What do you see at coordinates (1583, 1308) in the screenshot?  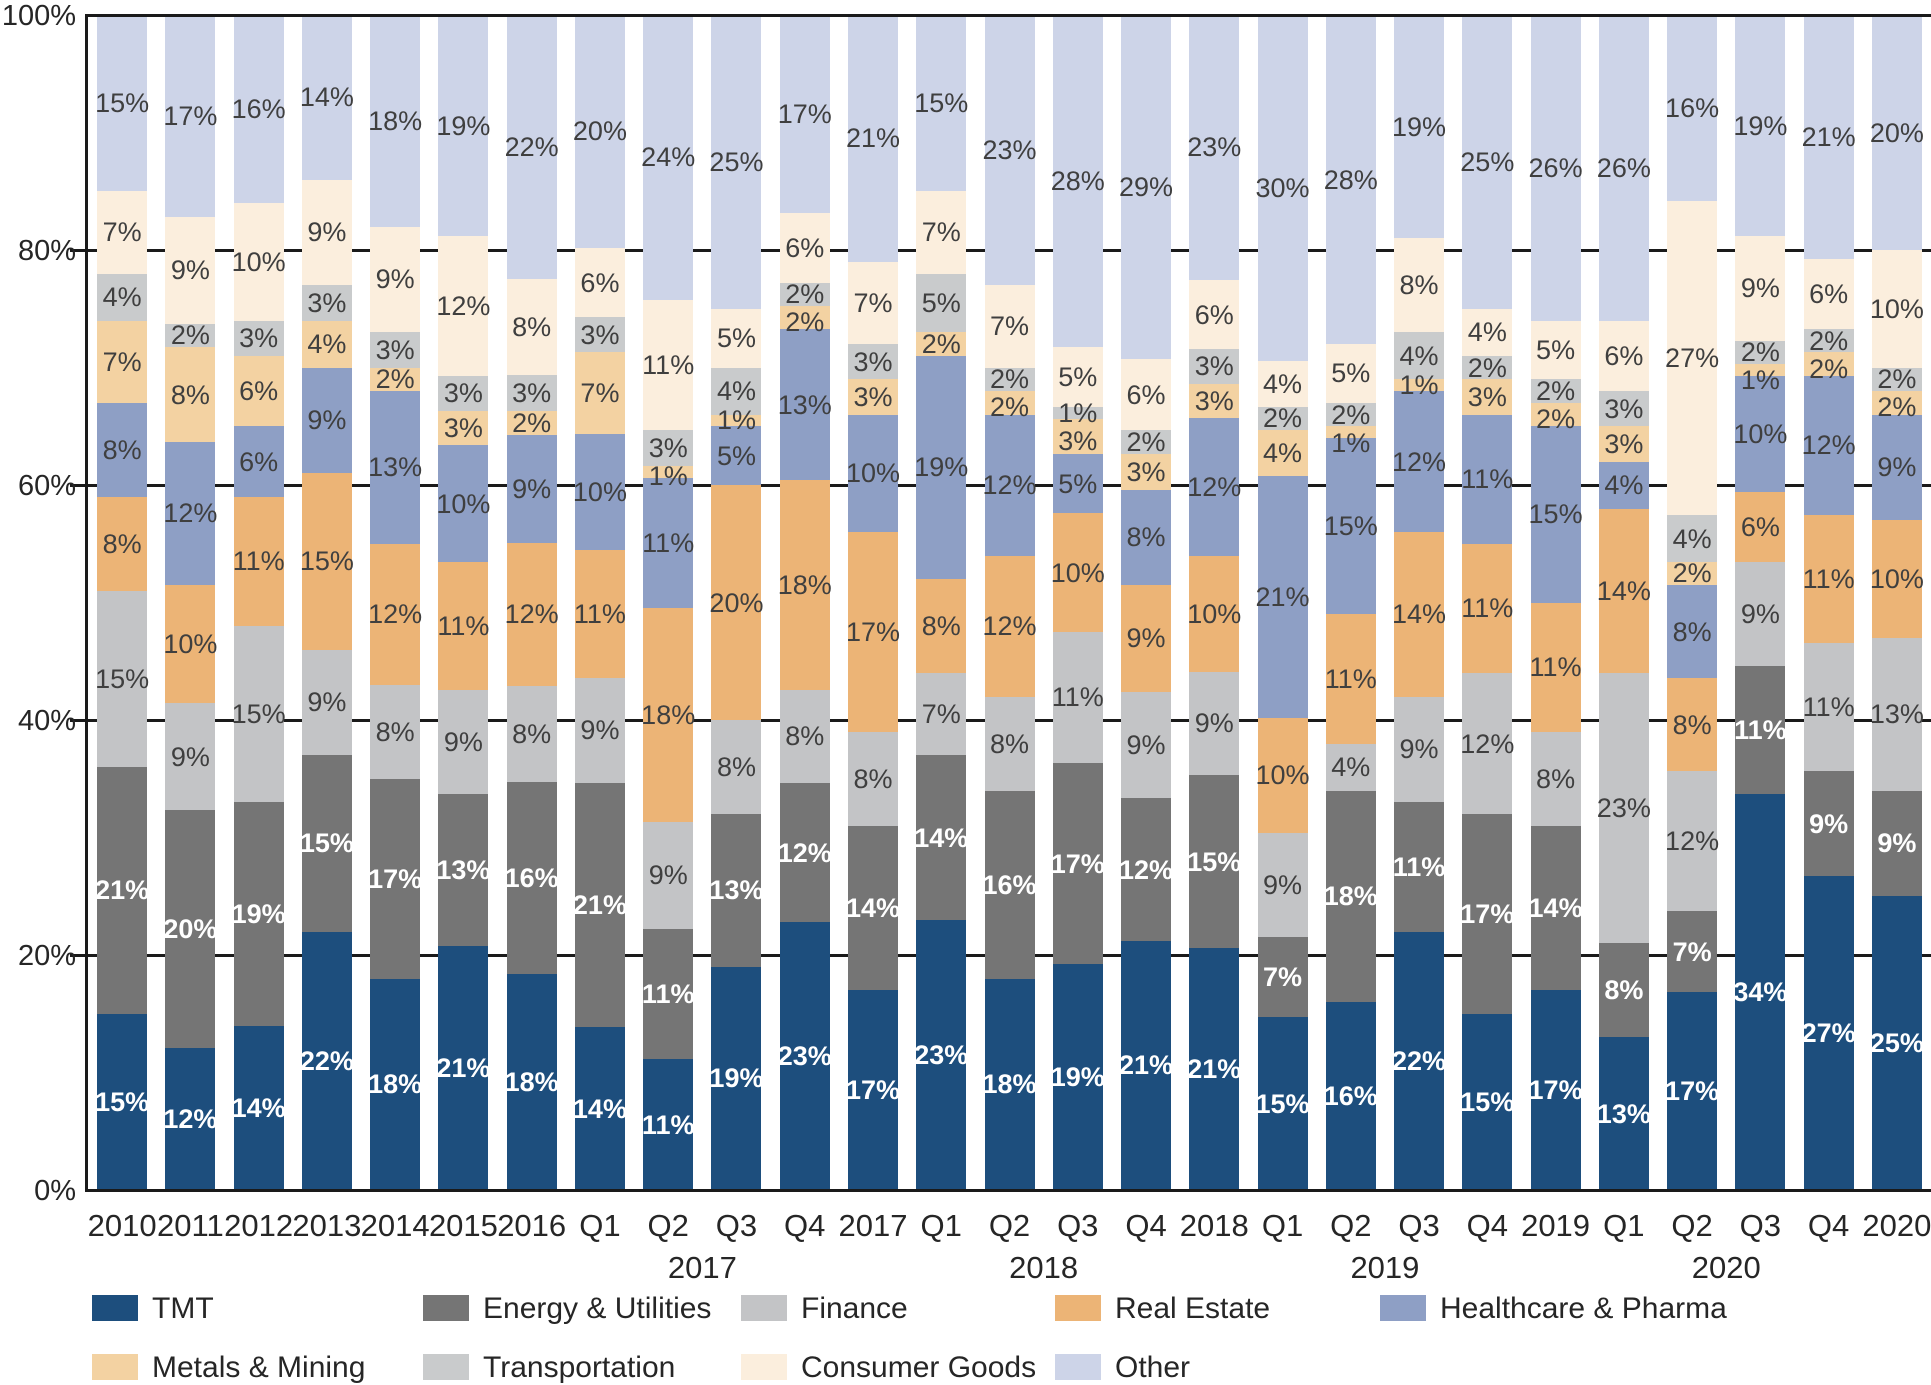 I see `legend-label: Healthcare & Pharma` at bounding box center [1583, 1308].